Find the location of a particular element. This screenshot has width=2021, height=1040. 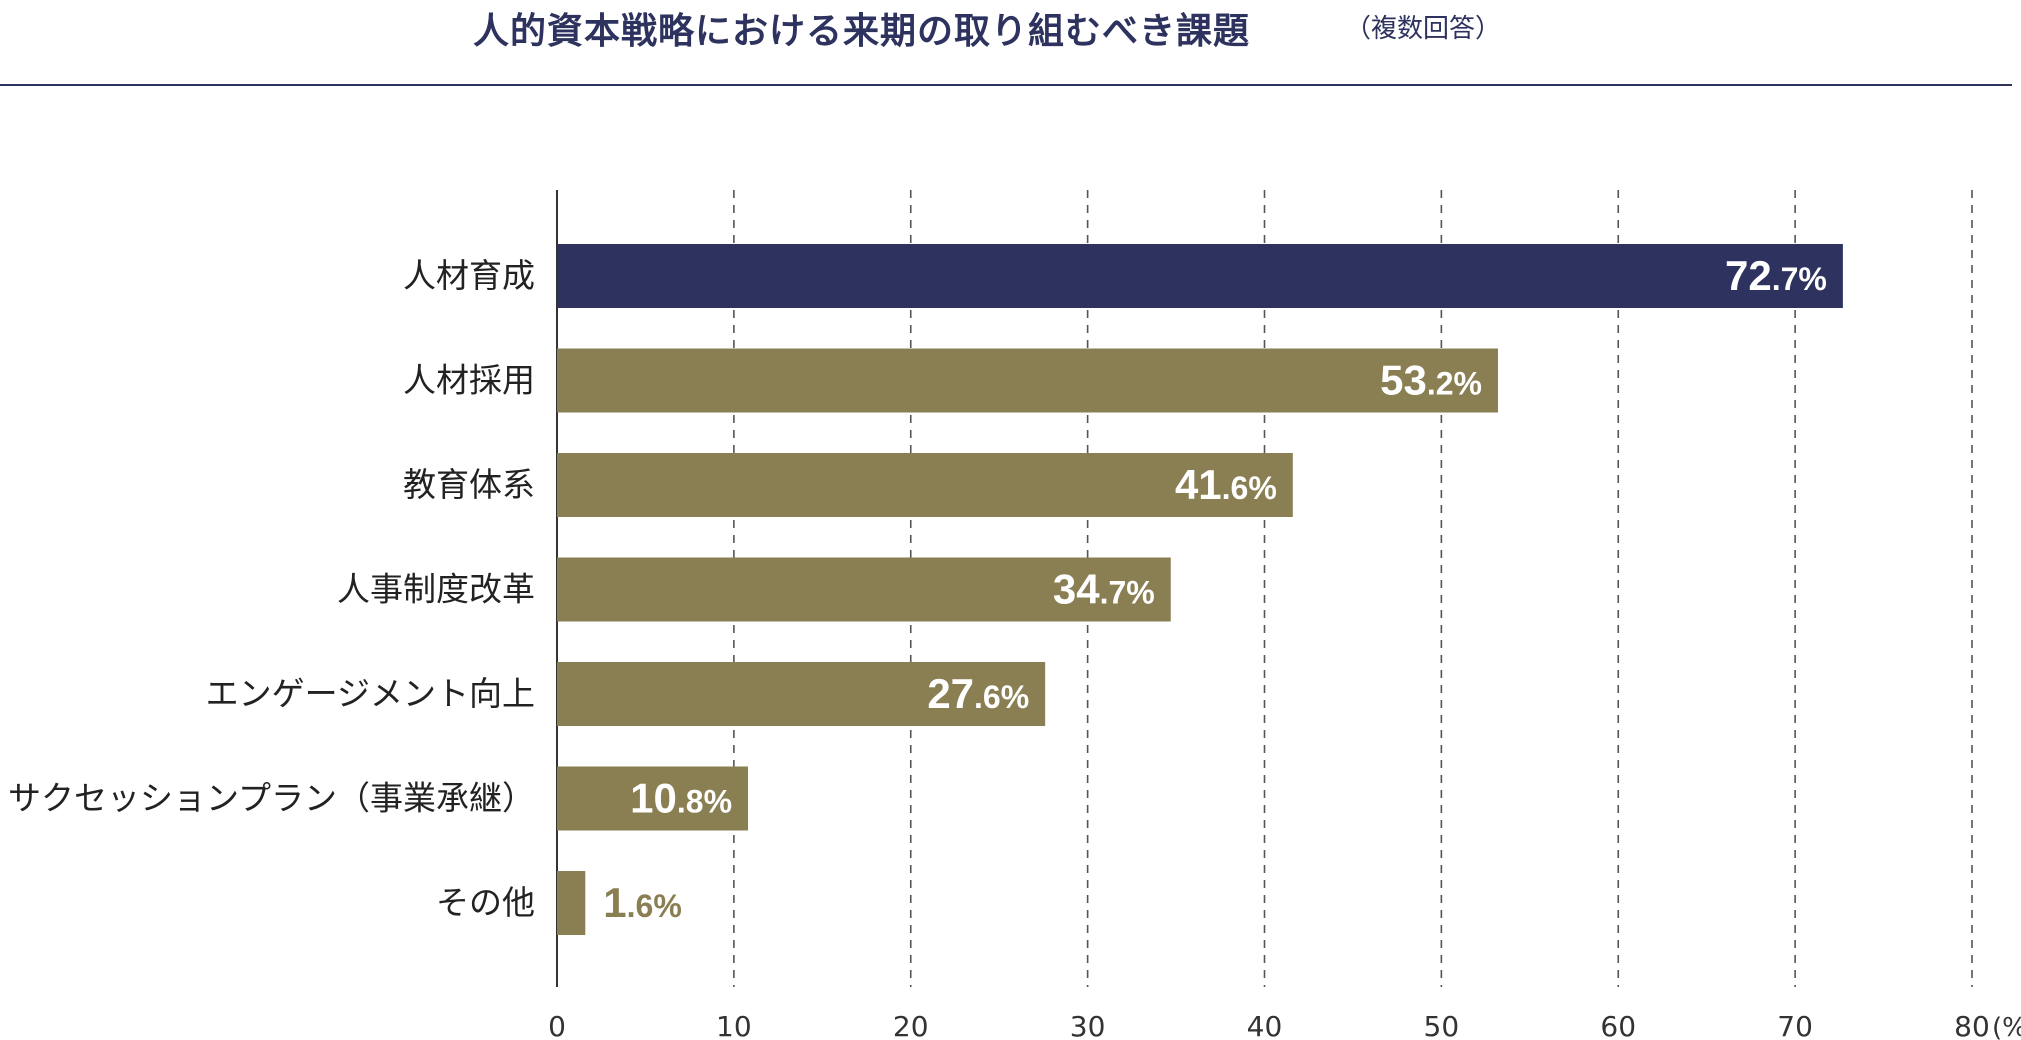

category-label: その他 is located at coordinates (485, 902).